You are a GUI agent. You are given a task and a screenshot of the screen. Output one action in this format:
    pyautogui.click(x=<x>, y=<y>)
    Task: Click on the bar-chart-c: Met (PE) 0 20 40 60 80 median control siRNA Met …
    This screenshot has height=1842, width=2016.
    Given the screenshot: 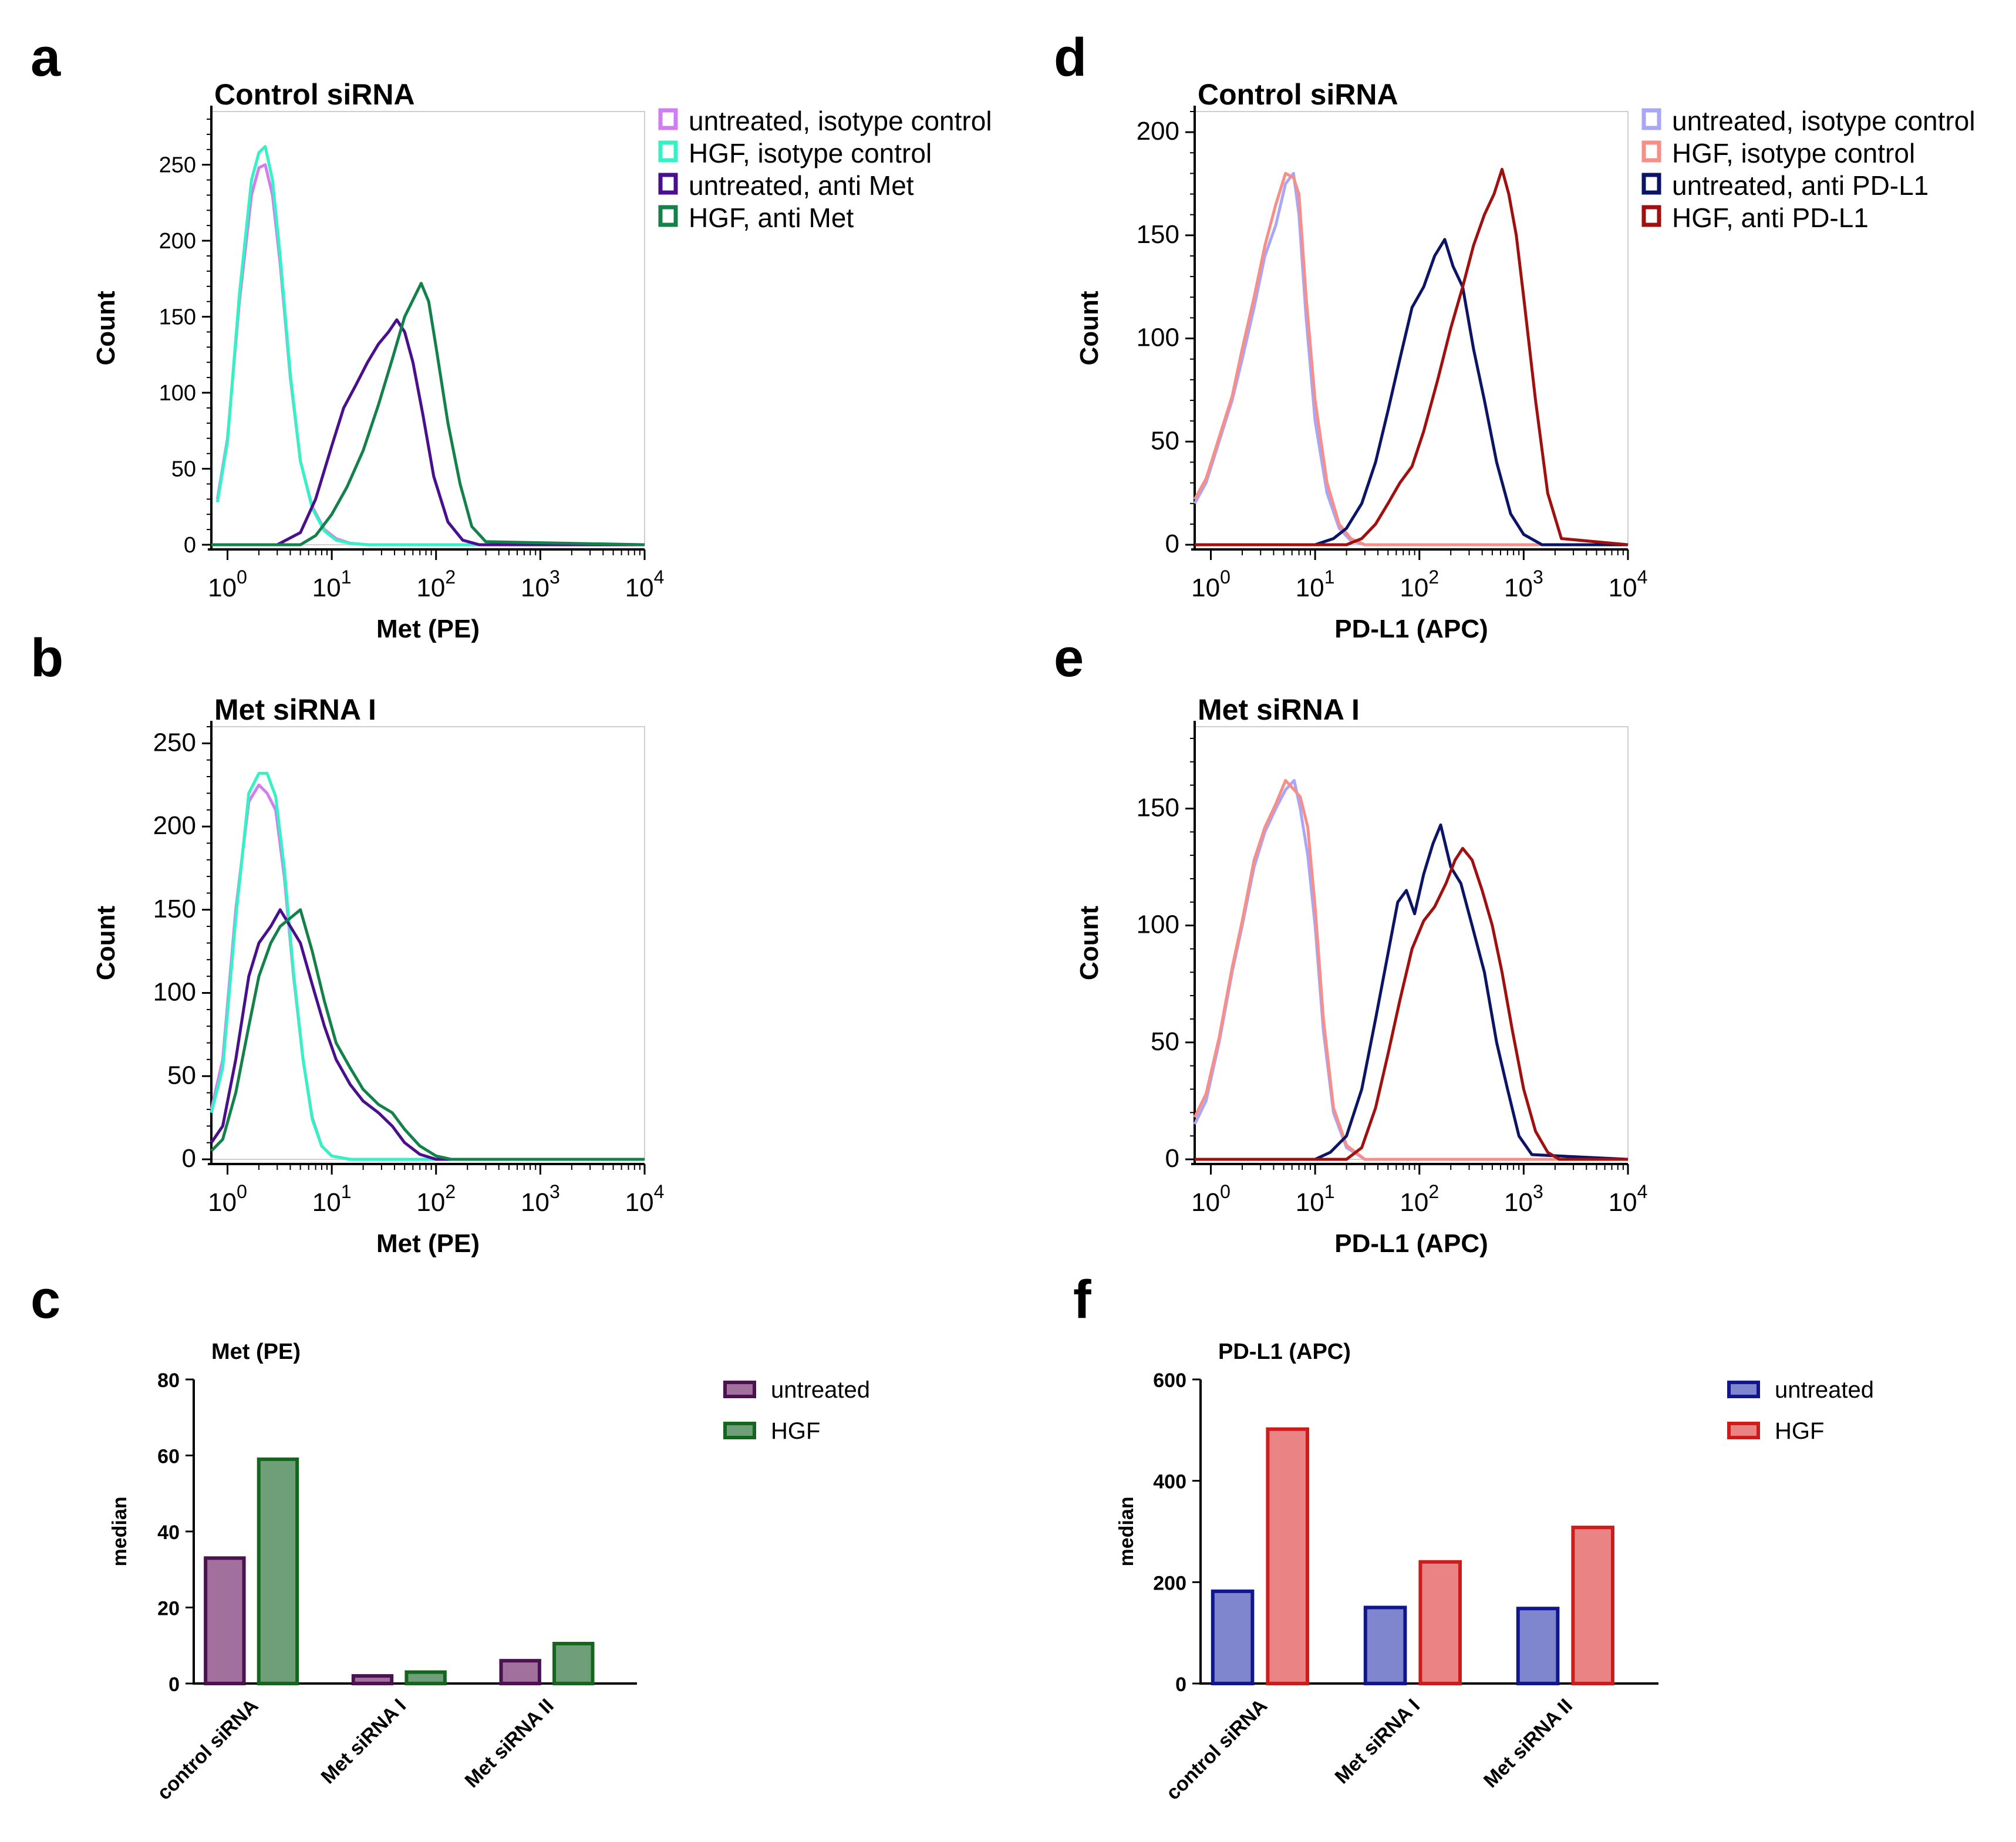 What is the action you would take?
    pyautogui.click(x=489, y=1572)
    